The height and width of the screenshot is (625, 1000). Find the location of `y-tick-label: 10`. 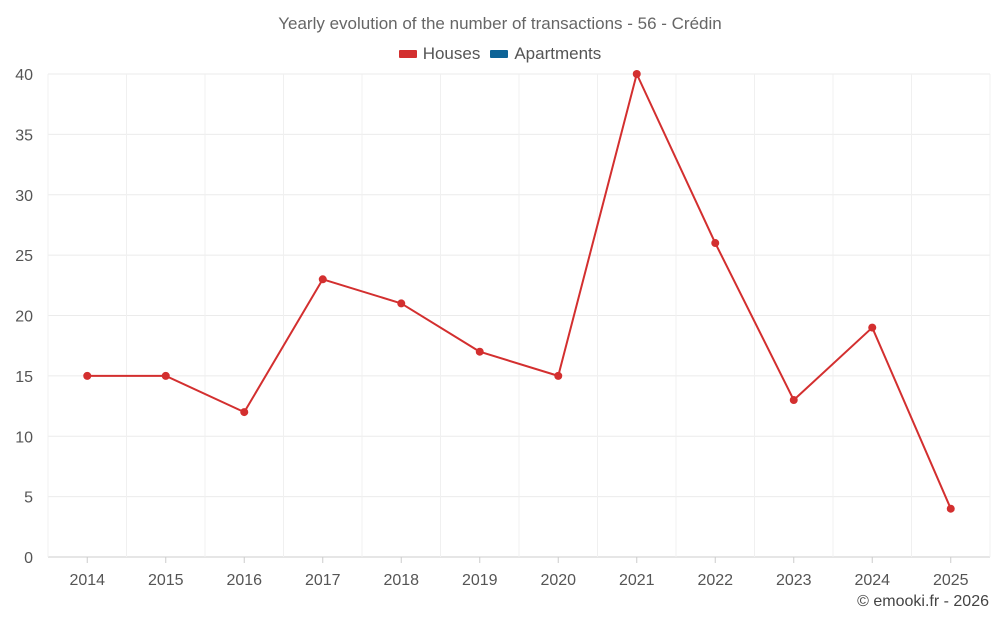

y-tick-label: 10 is located at coordinates (24, 437).